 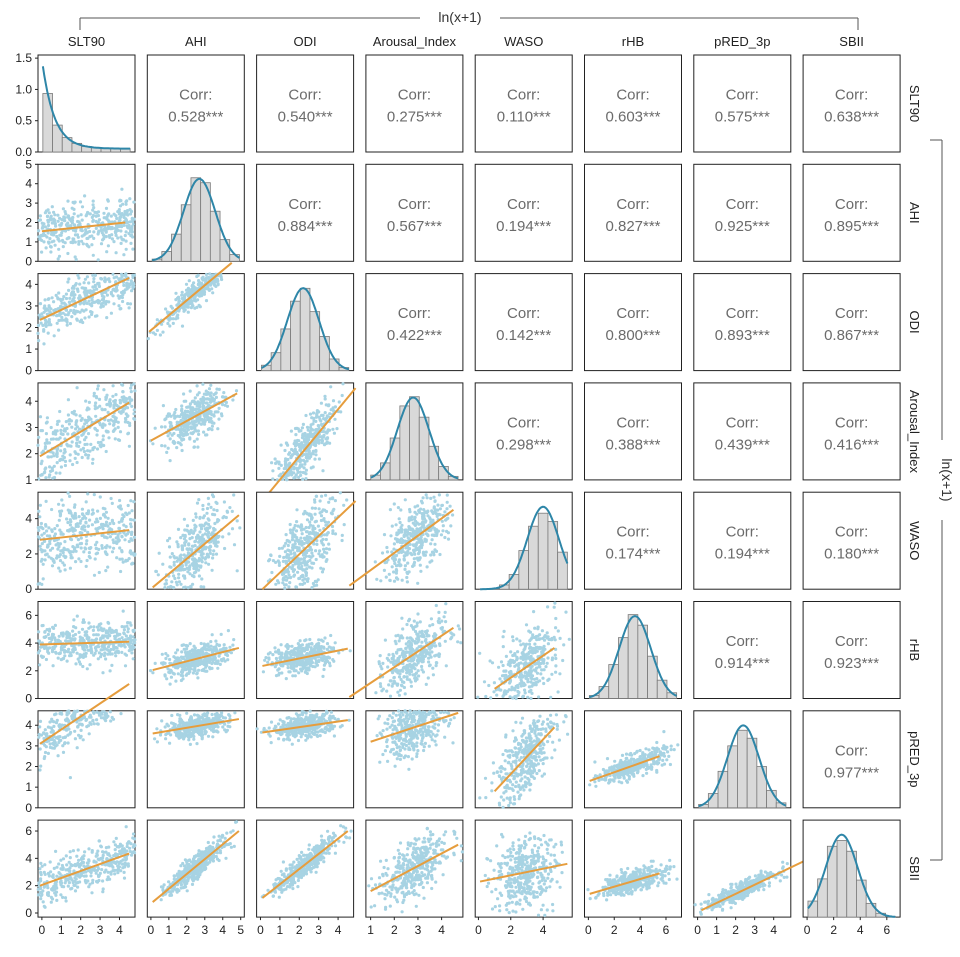 I want to click on panel-r3-c4: Corr:0.298***, so click(x=523, y=431).